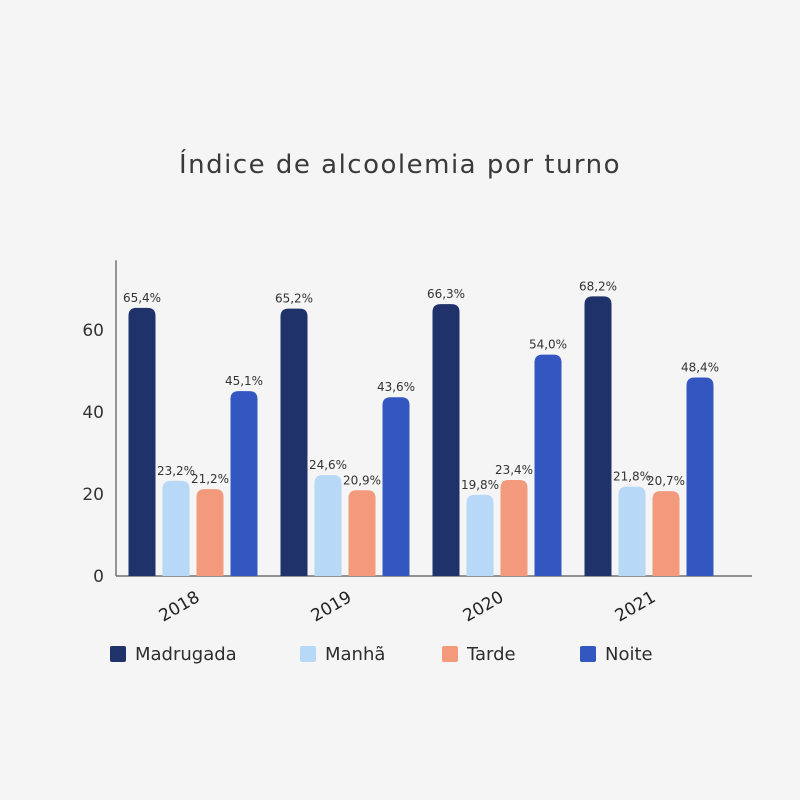 This screenshot has width=800, height=800. What do you see at coordinates (362, 480) in the screenshot?
I see `data-label: 20,9%` at bounding box center [362, 480].